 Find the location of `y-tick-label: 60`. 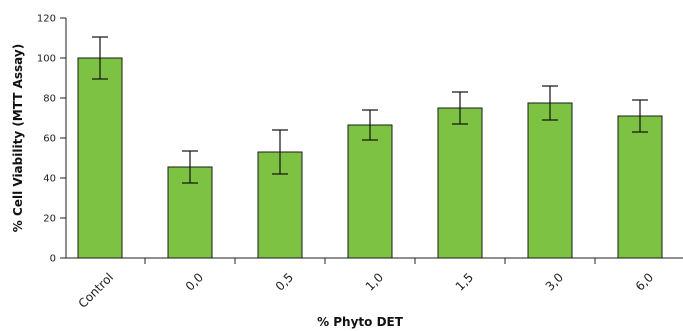

y-tick-label: 60 is located at coordinates (49, 139).